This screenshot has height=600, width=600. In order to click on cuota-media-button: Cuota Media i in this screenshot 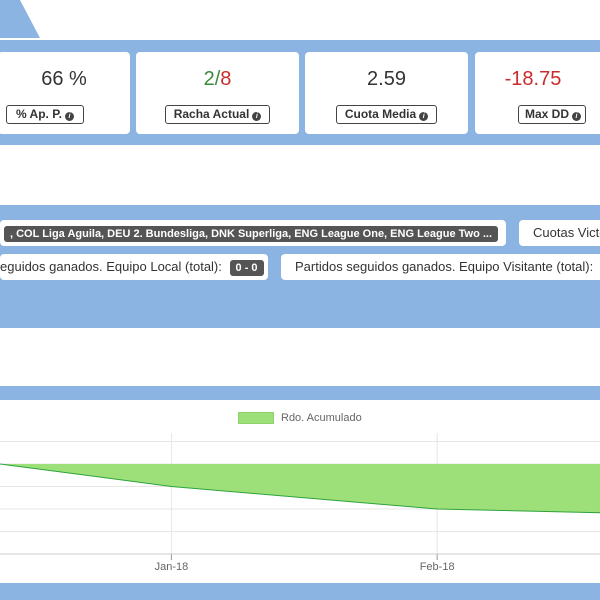, I will do `click(386, 114)`.